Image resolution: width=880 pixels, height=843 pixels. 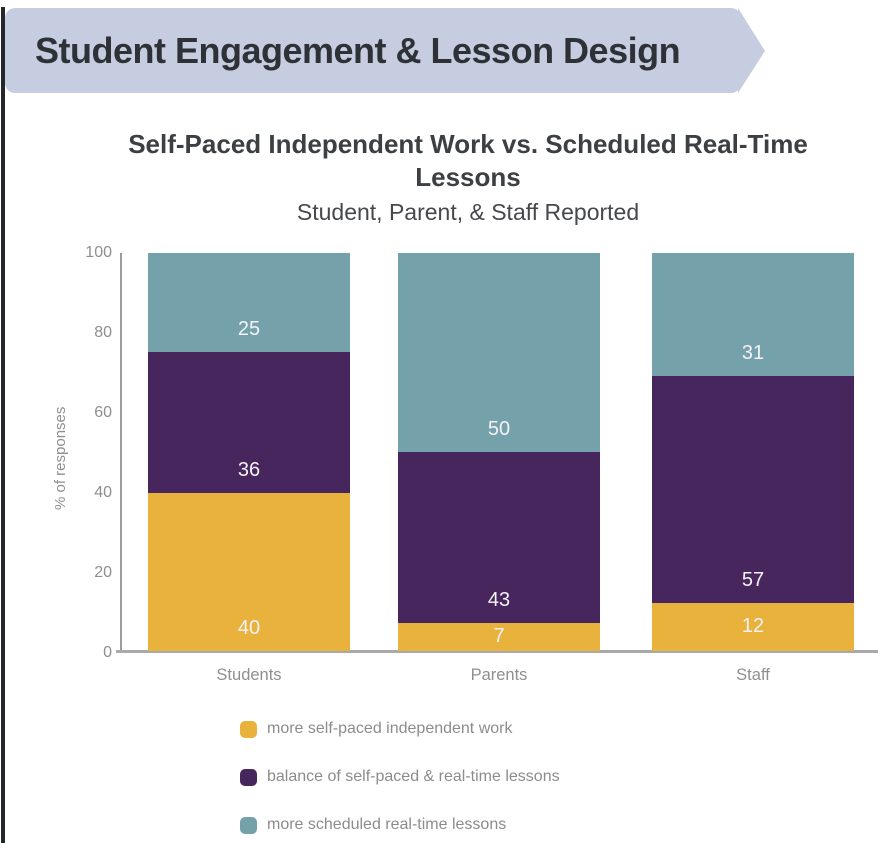 I want to click on bar-segment-value: 25, so click(x=249, y=328).